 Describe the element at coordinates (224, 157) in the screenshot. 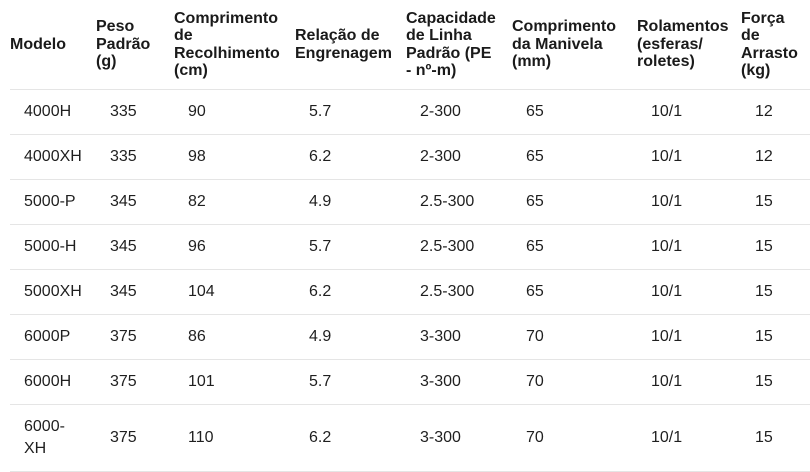

I see `cell-comprimento-recolhimento: 98` at that location.